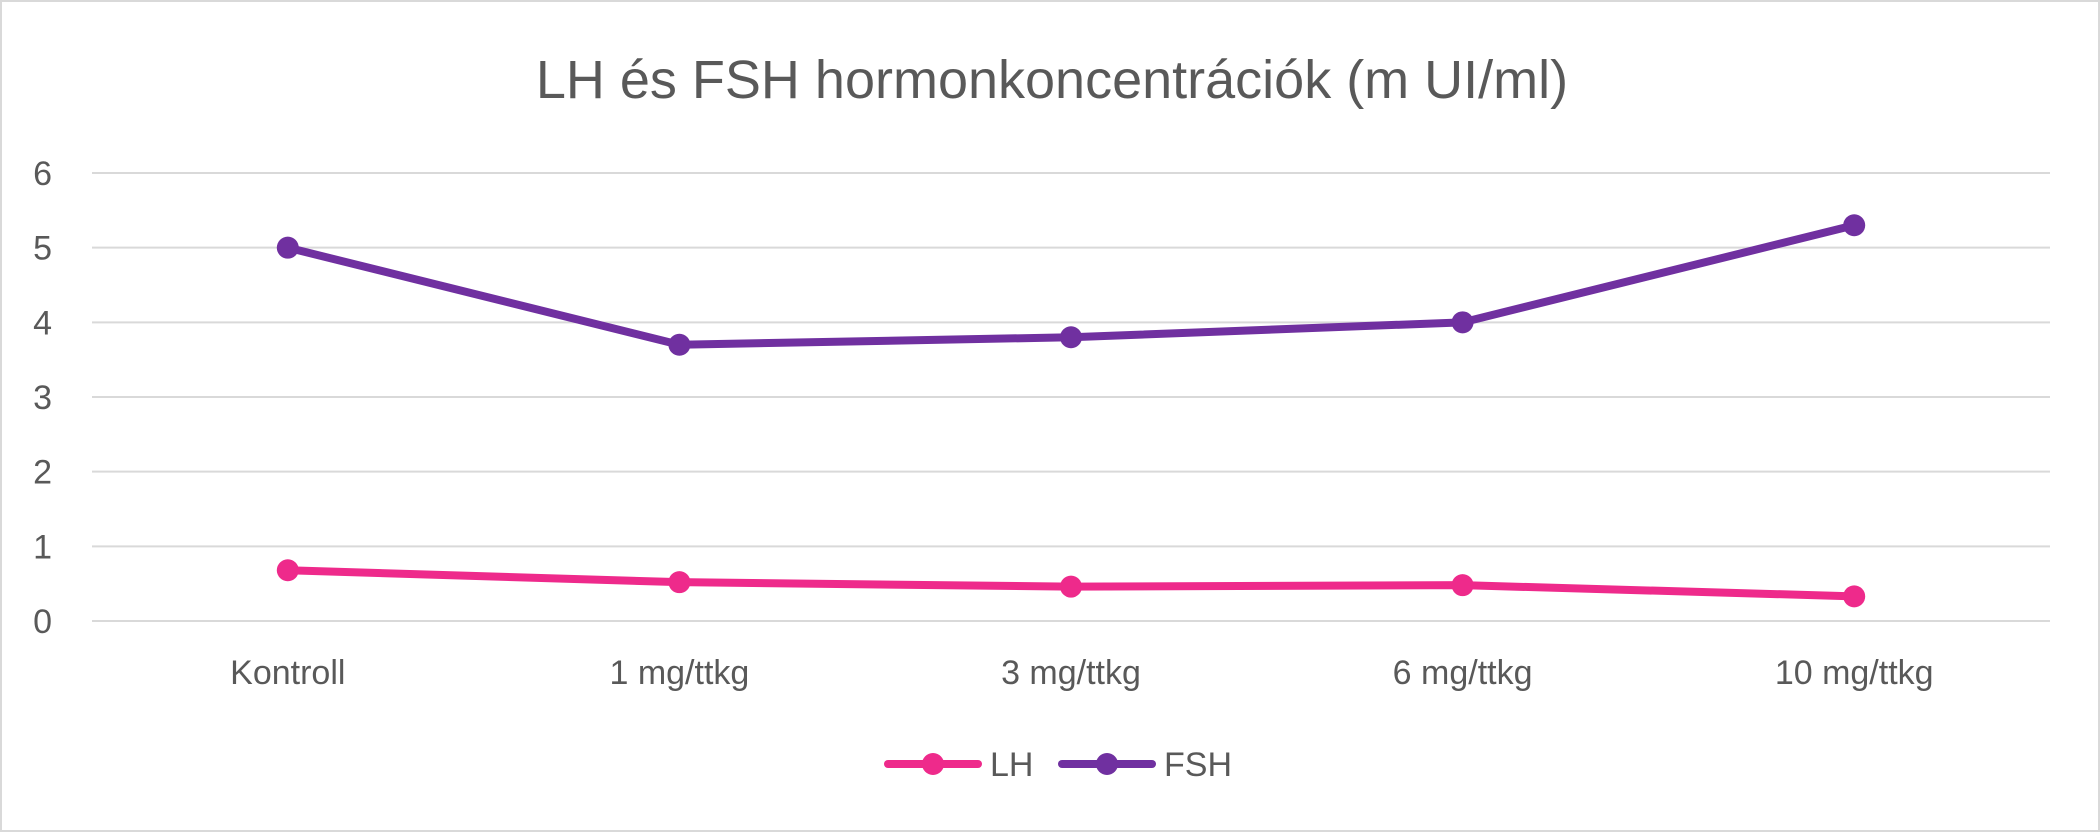  I want to click on x-category-label: 6 mg/ttkg, so click(1463, 673).